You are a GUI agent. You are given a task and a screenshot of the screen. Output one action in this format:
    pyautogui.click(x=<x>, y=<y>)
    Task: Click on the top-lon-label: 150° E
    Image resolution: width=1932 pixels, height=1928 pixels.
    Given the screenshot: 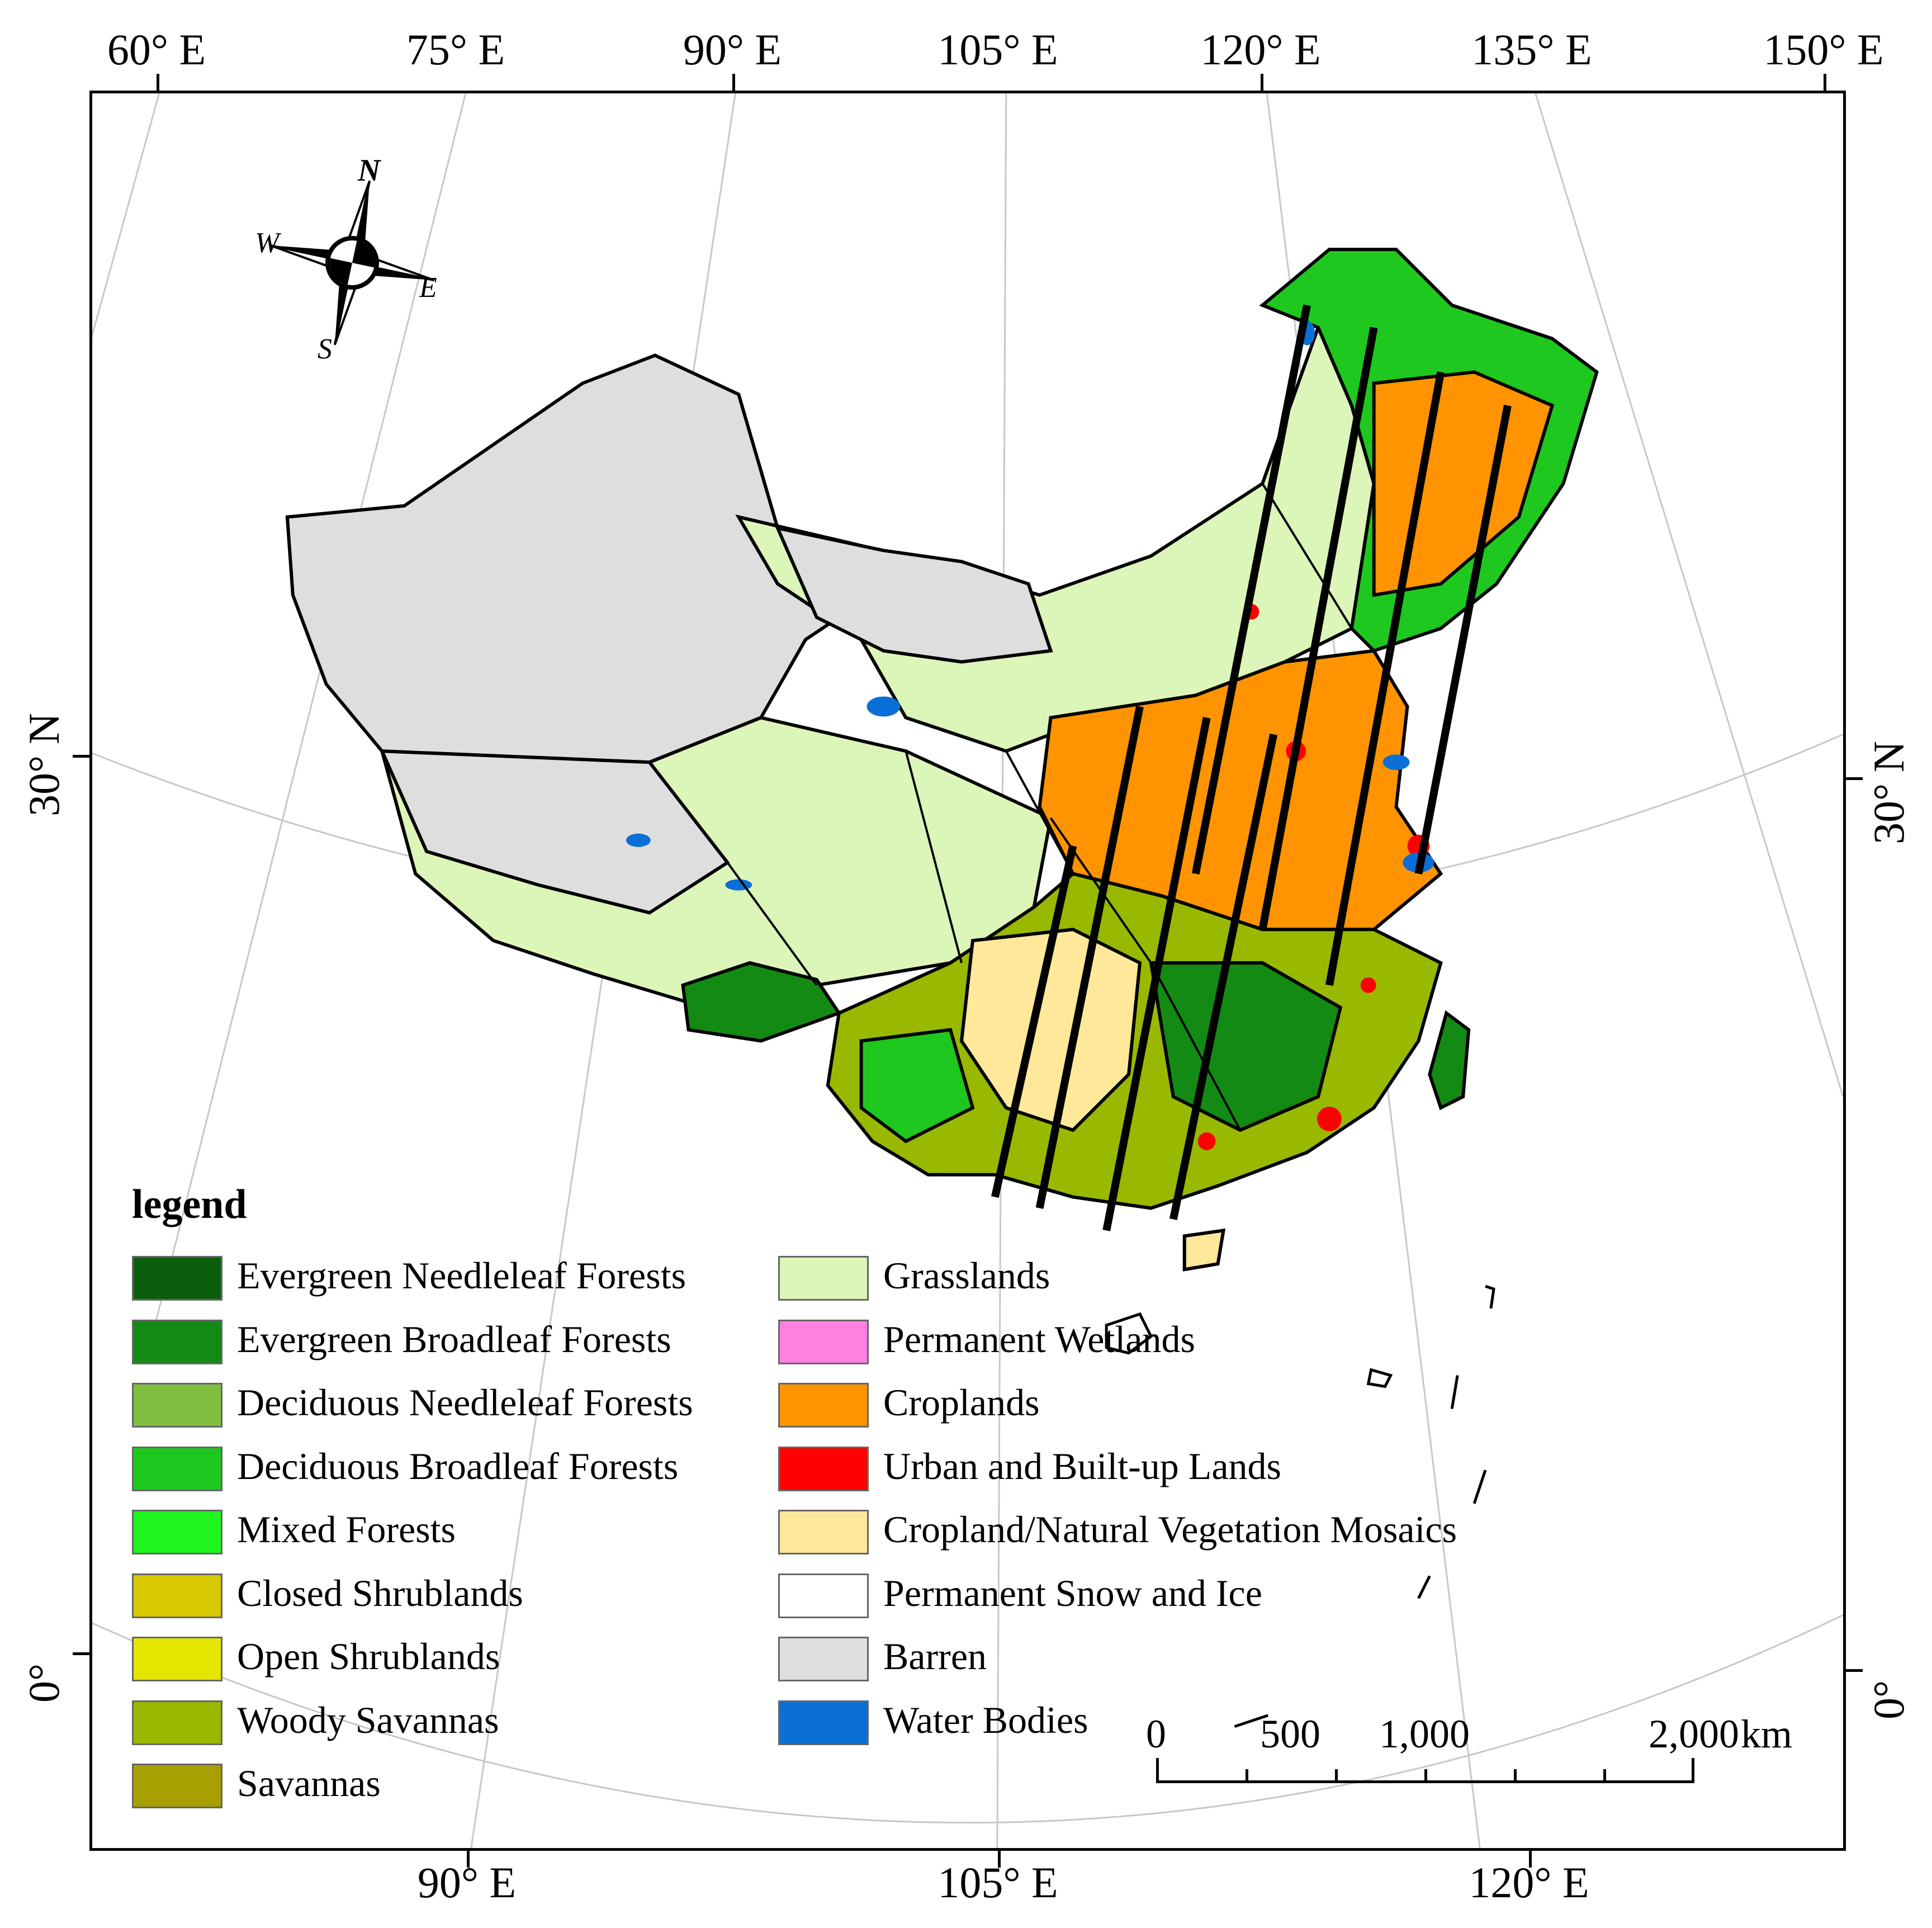 What is the action you would take?
    pyautogui.click(x=1823, y=50)
    